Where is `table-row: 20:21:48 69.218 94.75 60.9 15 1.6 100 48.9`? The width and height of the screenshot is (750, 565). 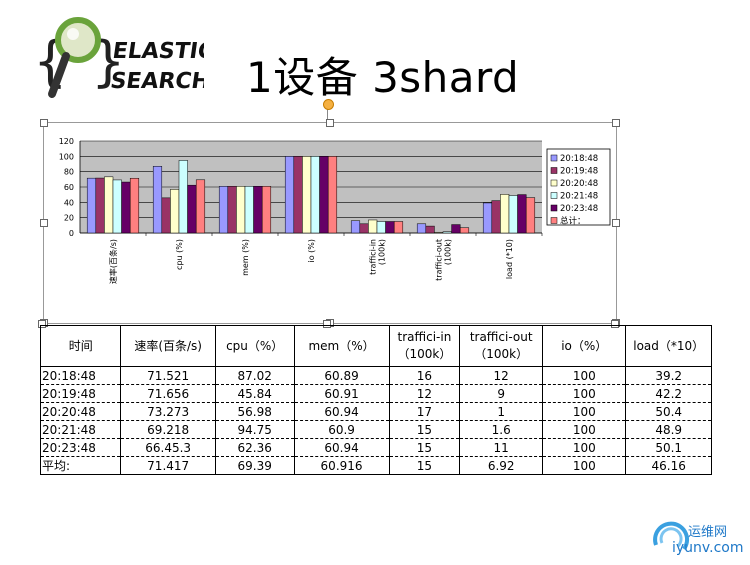 table-row: 20:21:48 69.218 94.75 60.9 15 1.6 100 48.9 is located at coordinates (375, 429).